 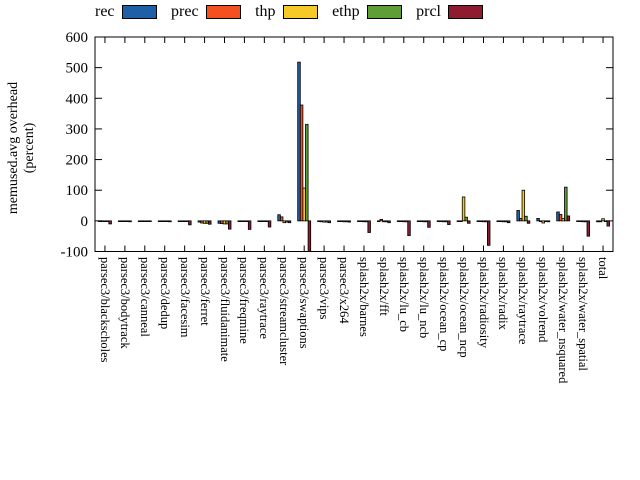 What do you see at coordinates (443, 304) in the screenshot?
I see `x-axis-label: splash2x/ocean_cp` at bounding box center [443, 304].